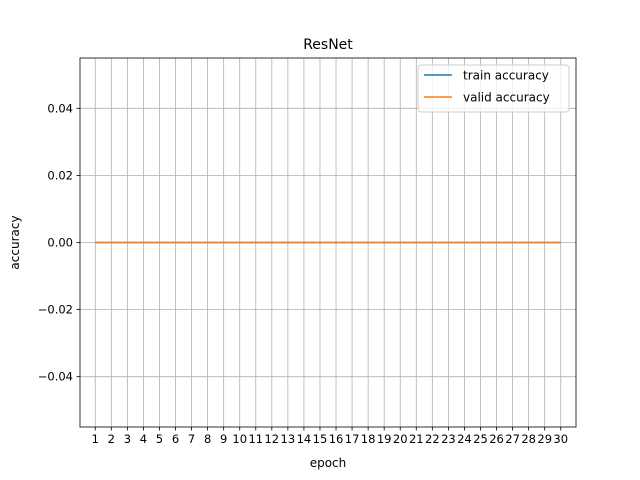 The image size is (640, 480). I want to click on legend-box, so click(493, 88).